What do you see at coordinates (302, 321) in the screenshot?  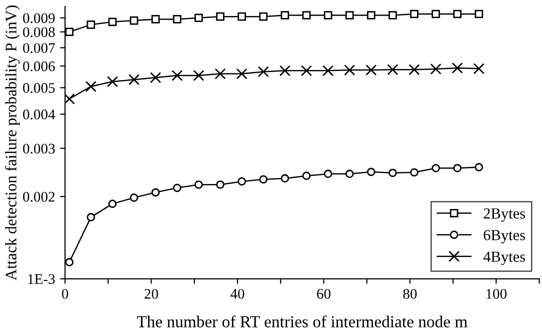 I see `x-axis-title: The number of RT entries of intermediate node m` at bounding box center [302, 321].